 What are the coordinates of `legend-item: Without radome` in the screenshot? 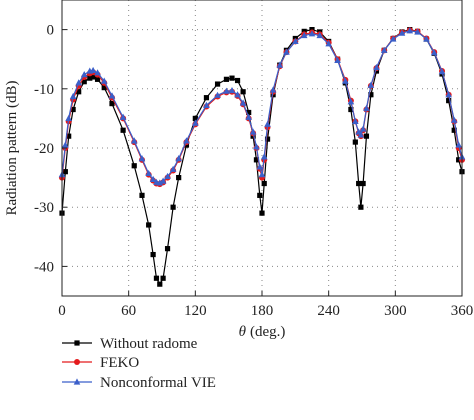 It's located at (130, 344).